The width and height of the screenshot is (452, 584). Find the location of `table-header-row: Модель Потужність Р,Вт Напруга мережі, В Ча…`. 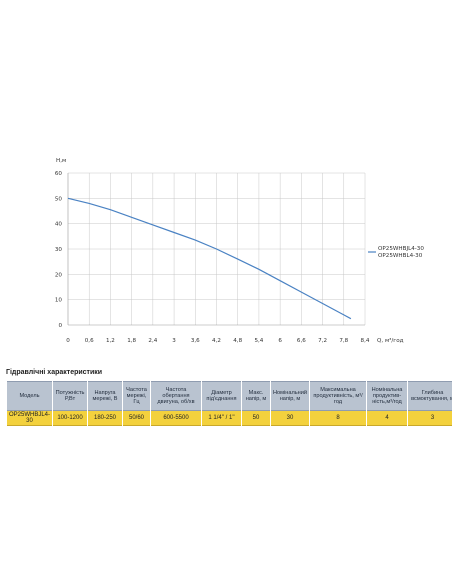

table-header-row: Модель Потужність Р,Вт Напруга мережі, В Ча… is located at coordinates (229, 396).